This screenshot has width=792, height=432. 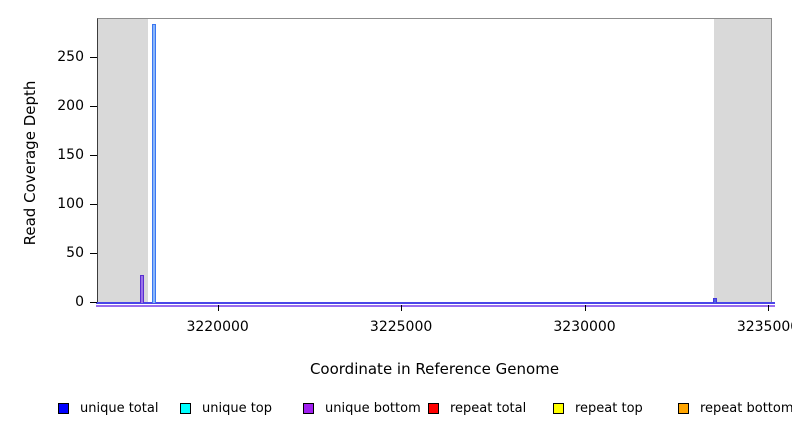 I want to click on baseline-unique-total, so click(x=435, y=303).